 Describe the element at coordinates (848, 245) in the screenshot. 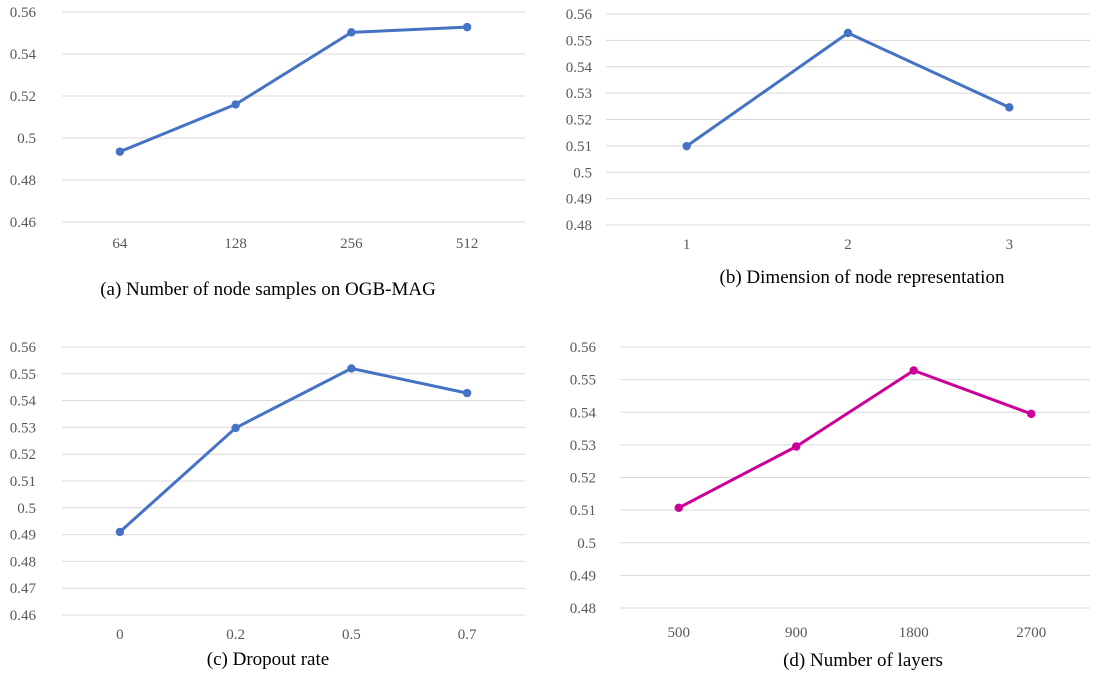

I see `x-tick-label: 2` at that location.